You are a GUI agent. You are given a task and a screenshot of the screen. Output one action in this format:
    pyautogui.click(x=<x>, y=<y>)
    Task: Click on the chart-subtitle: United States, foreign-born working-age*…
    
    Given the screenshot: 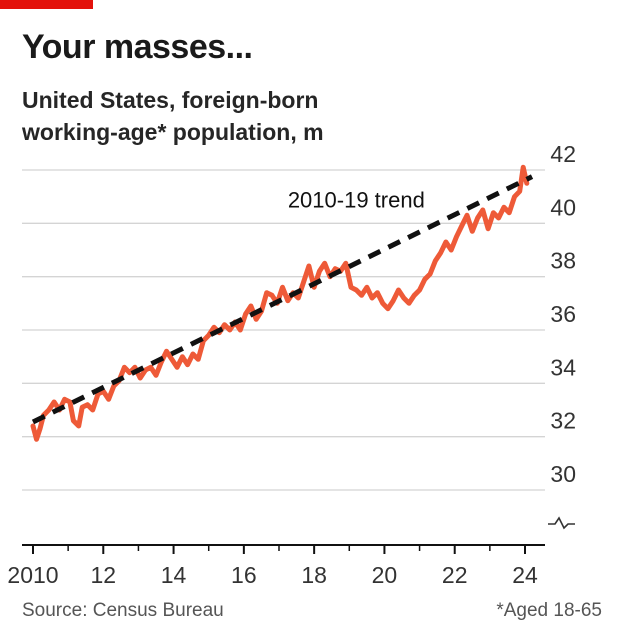 What is the action you would take?
    pyautogui.click(x=232, y=116)
    